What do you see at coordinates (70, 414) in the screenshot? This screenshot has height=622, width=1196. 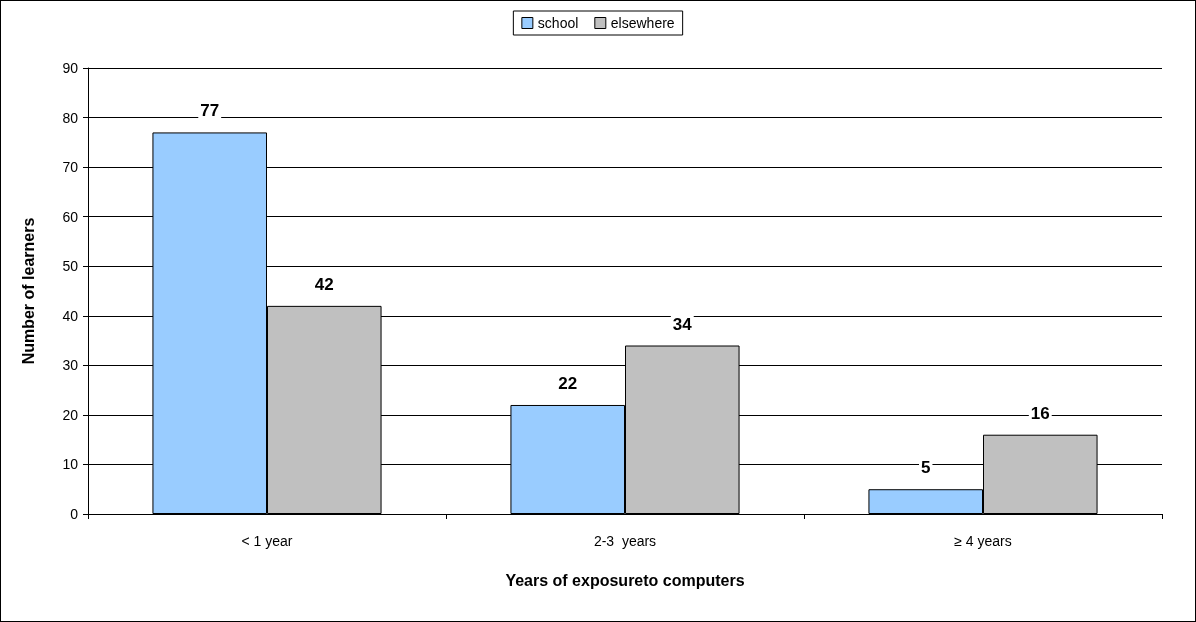 I see `y-tick-label: 20` at bounding box center [70, 414].